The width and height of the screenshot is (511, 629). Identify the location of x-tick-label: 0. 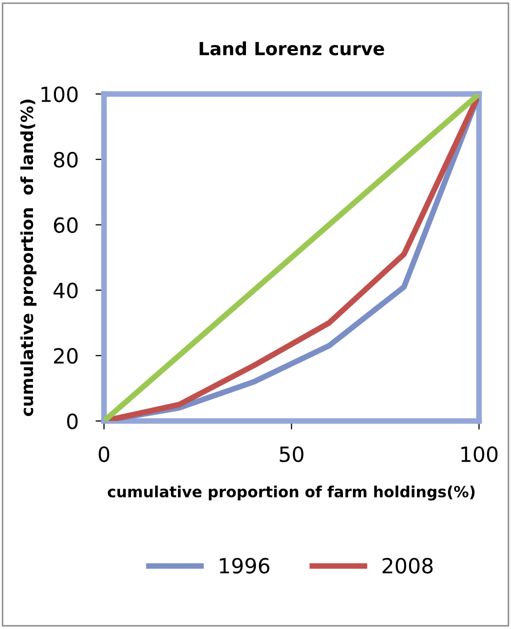
(104, 454).